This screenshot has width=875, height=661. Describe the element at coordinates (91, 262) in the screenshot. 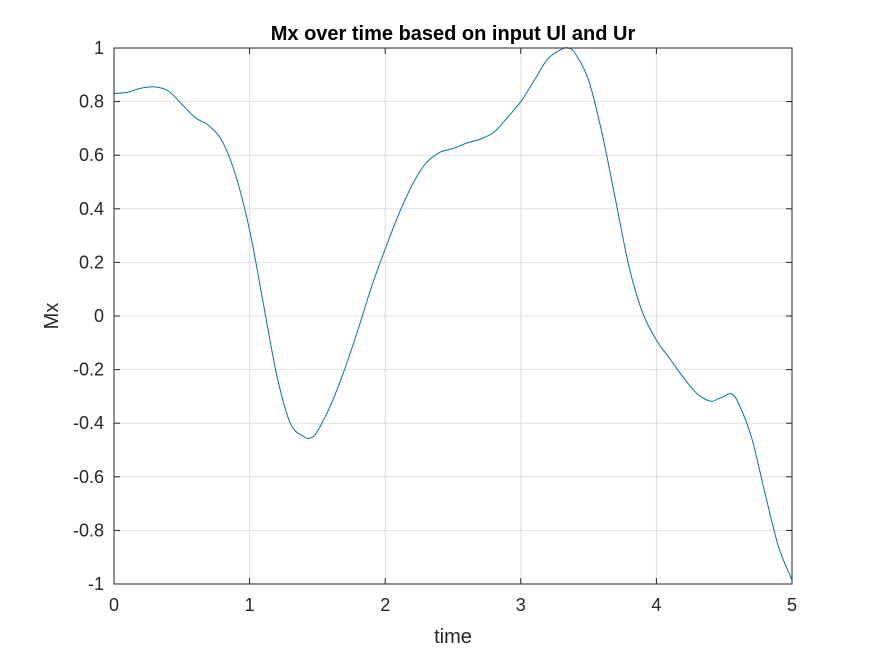

I see `y-tick-label: 0.2` at that location.